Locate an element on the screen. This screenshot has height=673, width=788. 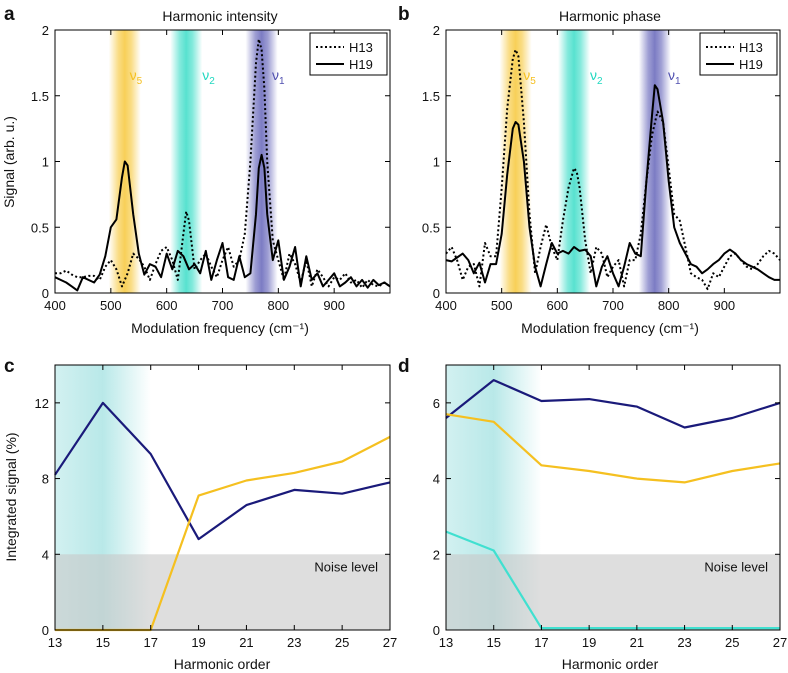
panel-b-xtick-label: 400 is located at coordinates (446, 305).